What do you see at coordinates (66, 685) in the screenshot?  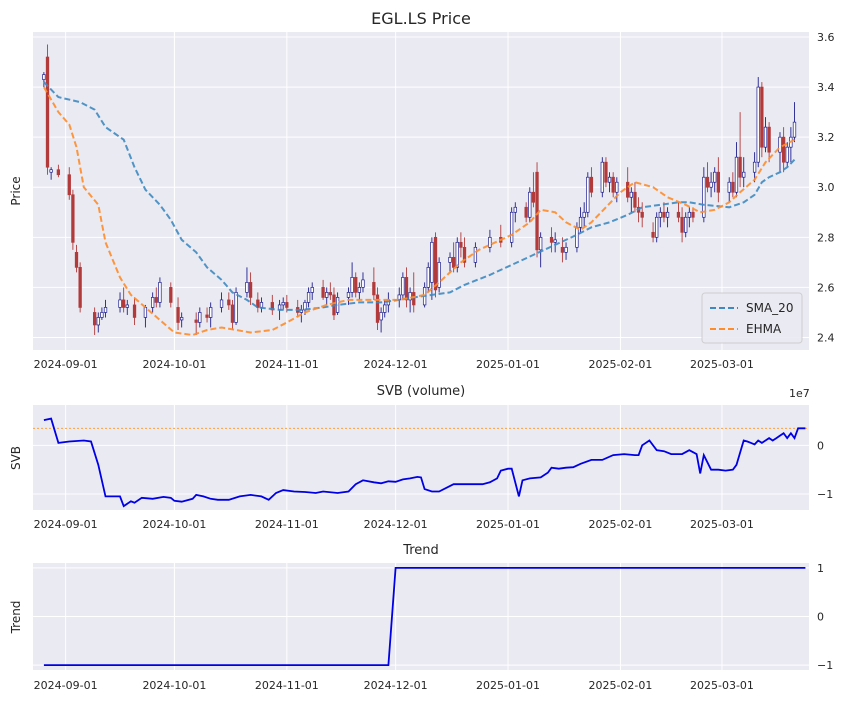 I see `x-tick-label: 2024-09-01` at bounding box center [66, 685].